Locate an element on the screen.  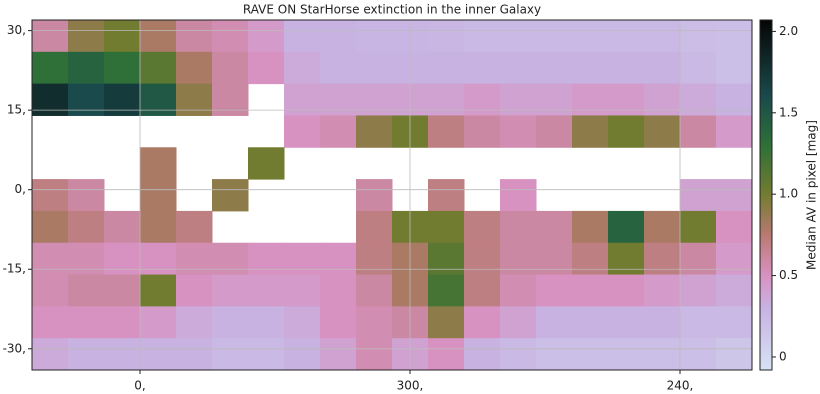
y-tick-label: -15, is located at coordinates (14, 269).